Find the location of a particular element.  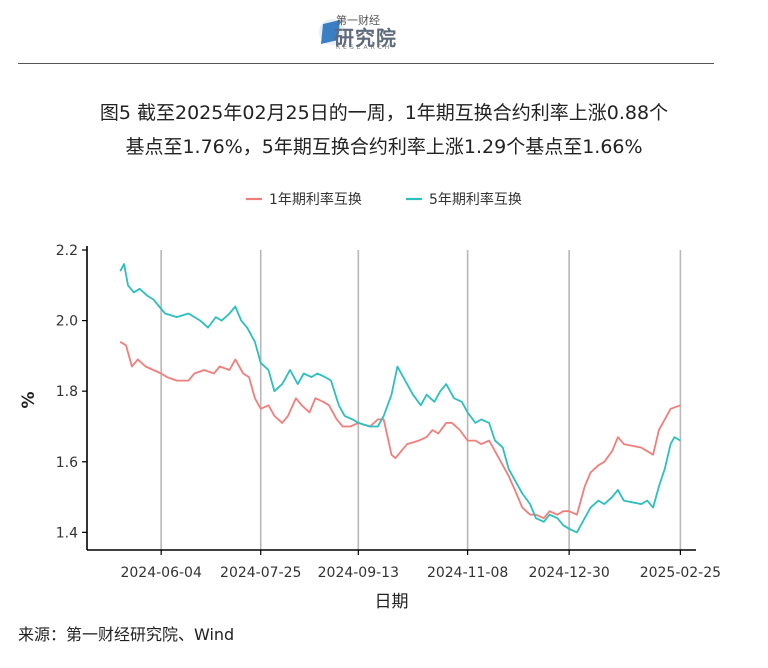

header-divider is located at coordinates (366, 63).